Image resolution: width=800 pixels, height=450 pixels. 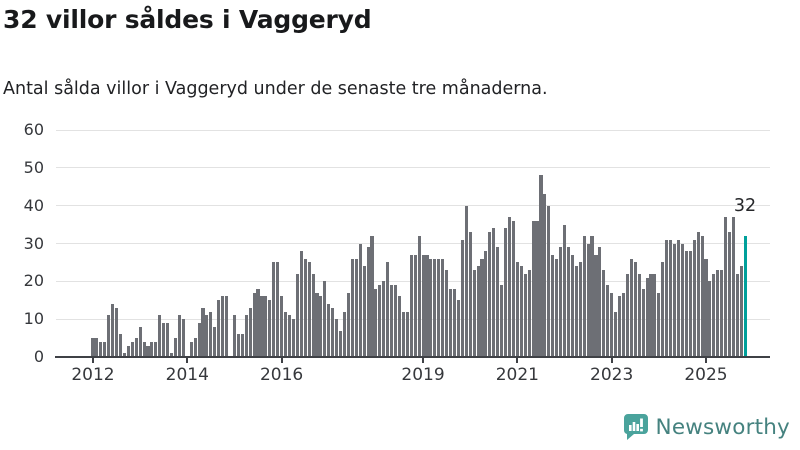 I want to click on x-tick-label: 2014, so click(x=187, y=375).